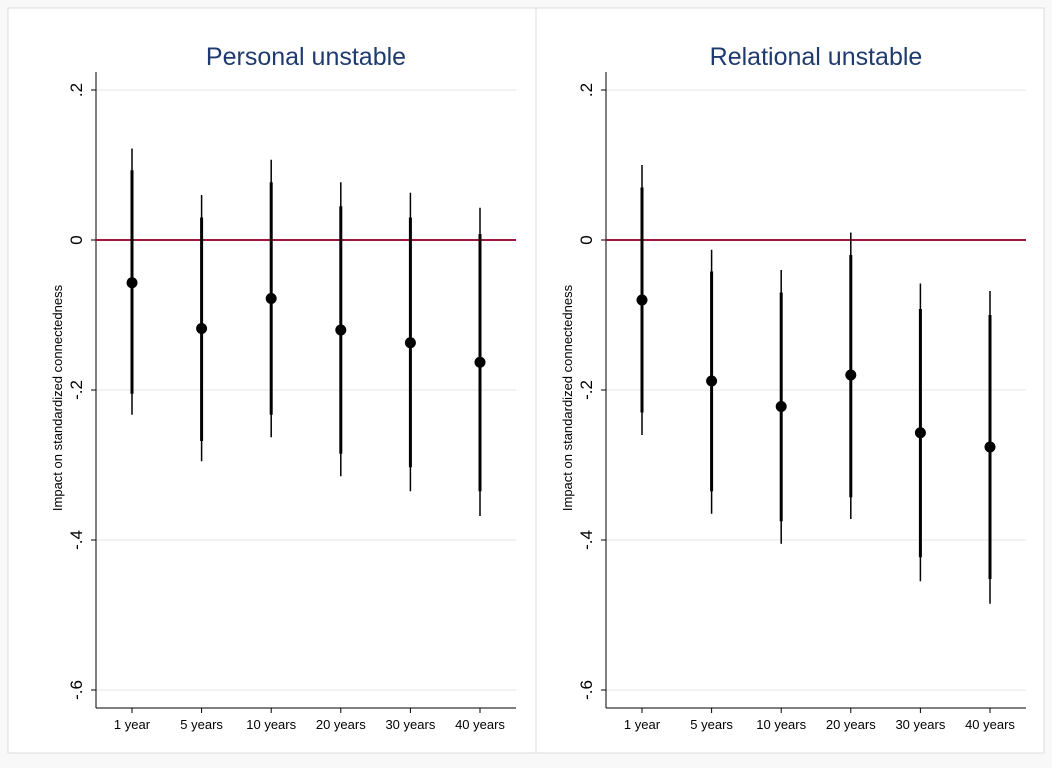  What do you see at coordinates (306, 57) in the screenshot?
I see `chart-title: Personal unstable` at bounding box center [306, 57].